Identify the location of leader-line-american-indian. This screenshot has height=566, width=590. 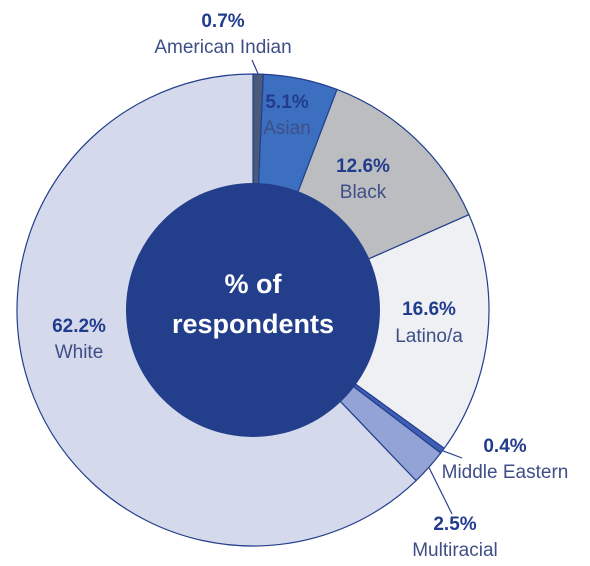
(255, 67).